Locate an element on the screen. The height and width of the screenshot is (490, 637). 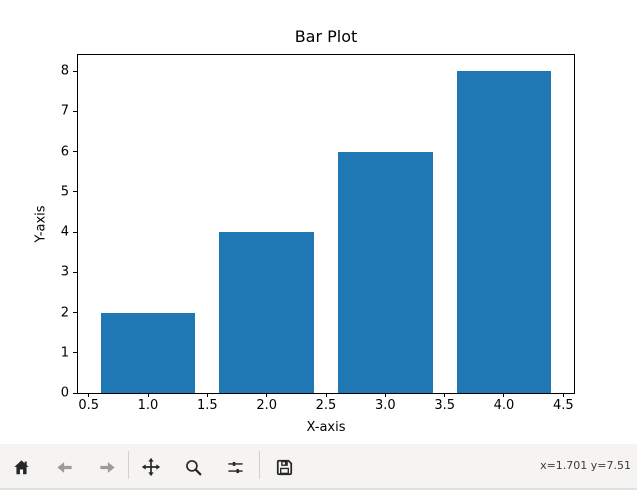
x-tick-label: 3.5 is located at coordinates (444, 405).